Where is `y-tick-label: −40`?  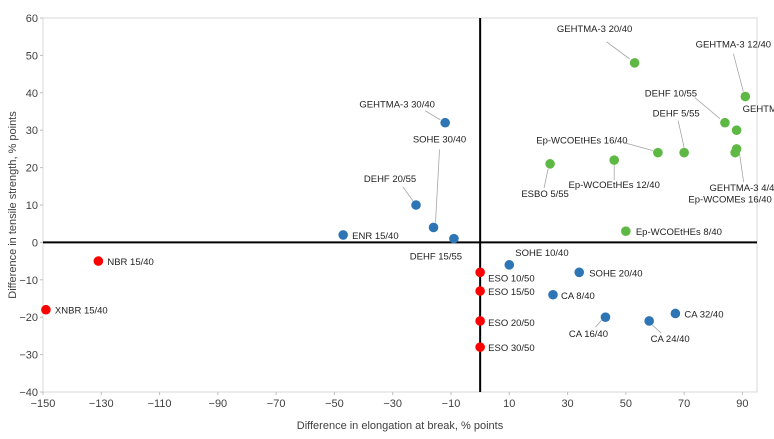
y-tick-label: −40 is located at coordinates (28, 393).